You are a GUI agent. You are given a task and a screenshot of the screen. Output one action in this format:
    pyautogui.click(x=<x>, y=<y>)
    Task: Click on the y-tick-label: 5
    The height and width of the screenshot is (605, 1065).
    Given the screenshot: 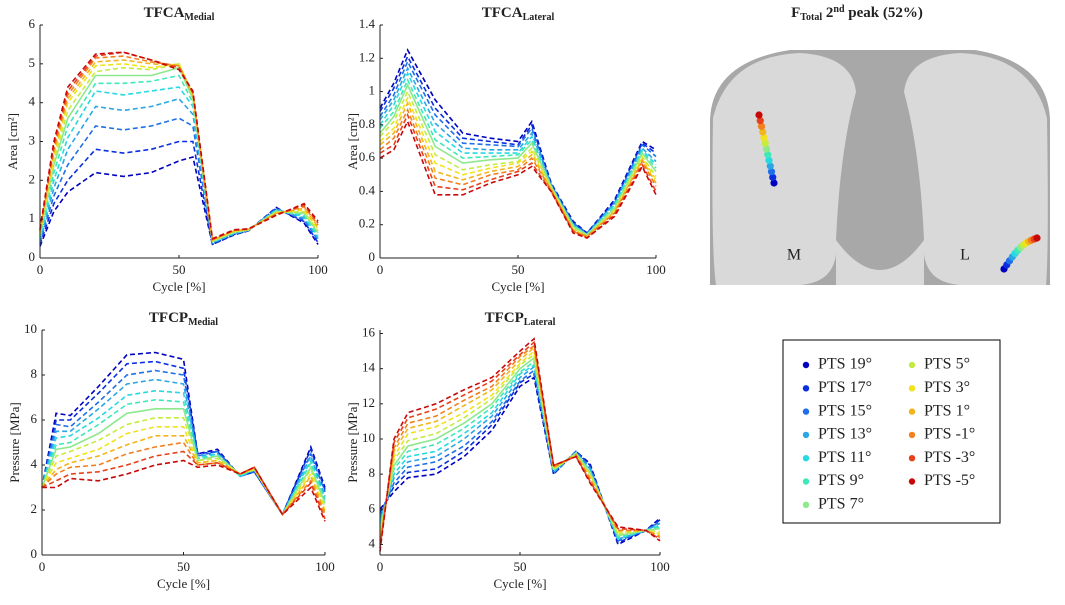 What is the action you would take?
    pyautogui.click(x=32, y=62)
    